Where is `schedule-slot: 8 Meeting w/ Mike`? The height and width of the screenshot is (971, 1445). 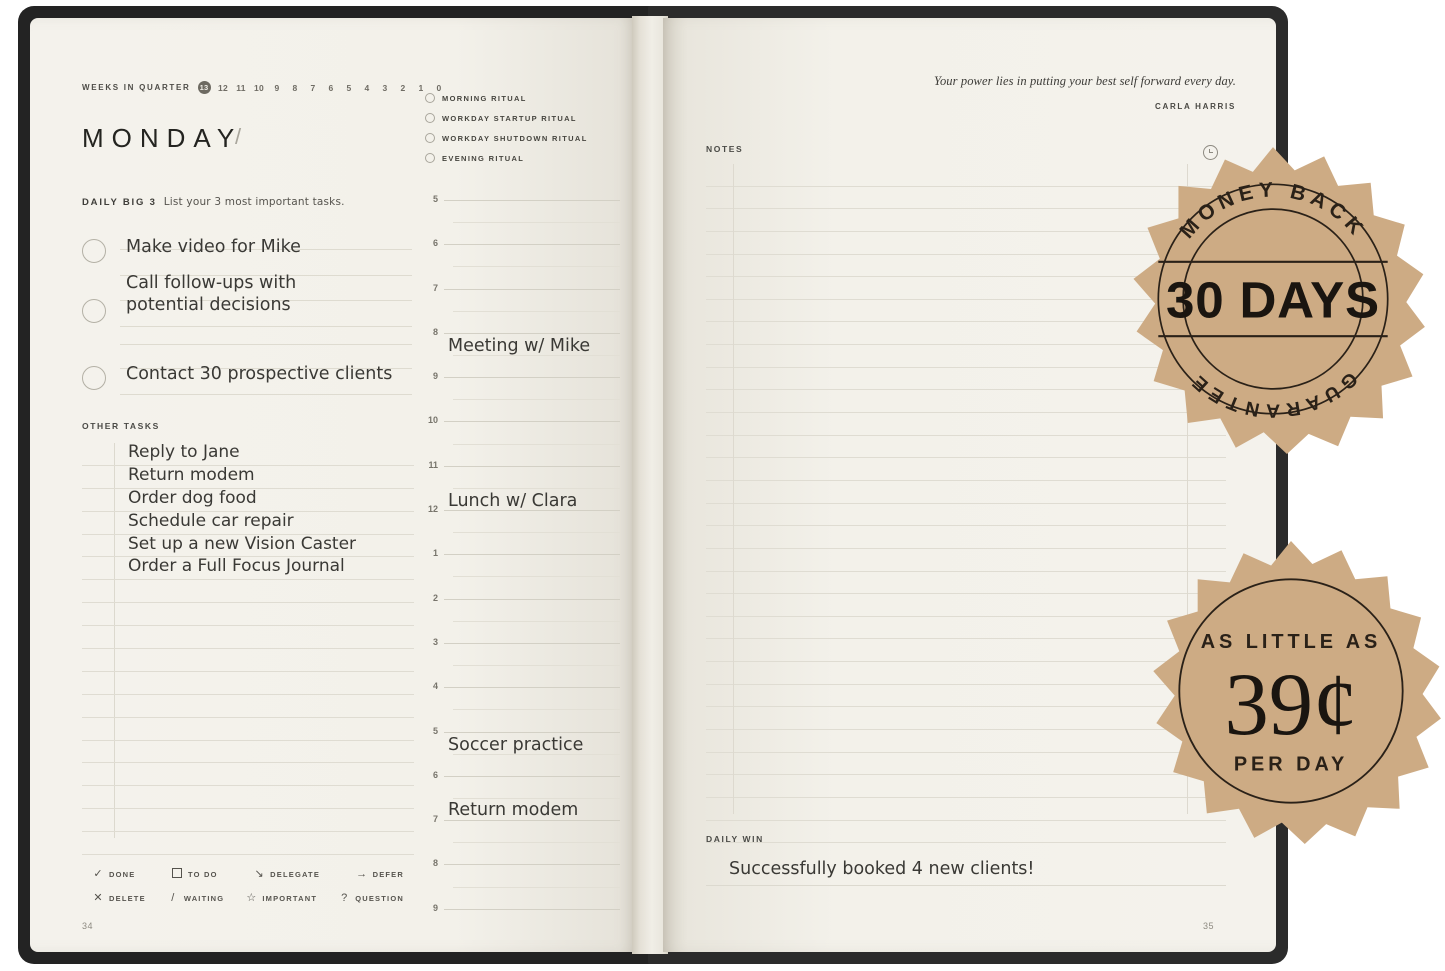 schedule-slot: 8 Meeting w/ Mike is located at coordinates (520, 352).